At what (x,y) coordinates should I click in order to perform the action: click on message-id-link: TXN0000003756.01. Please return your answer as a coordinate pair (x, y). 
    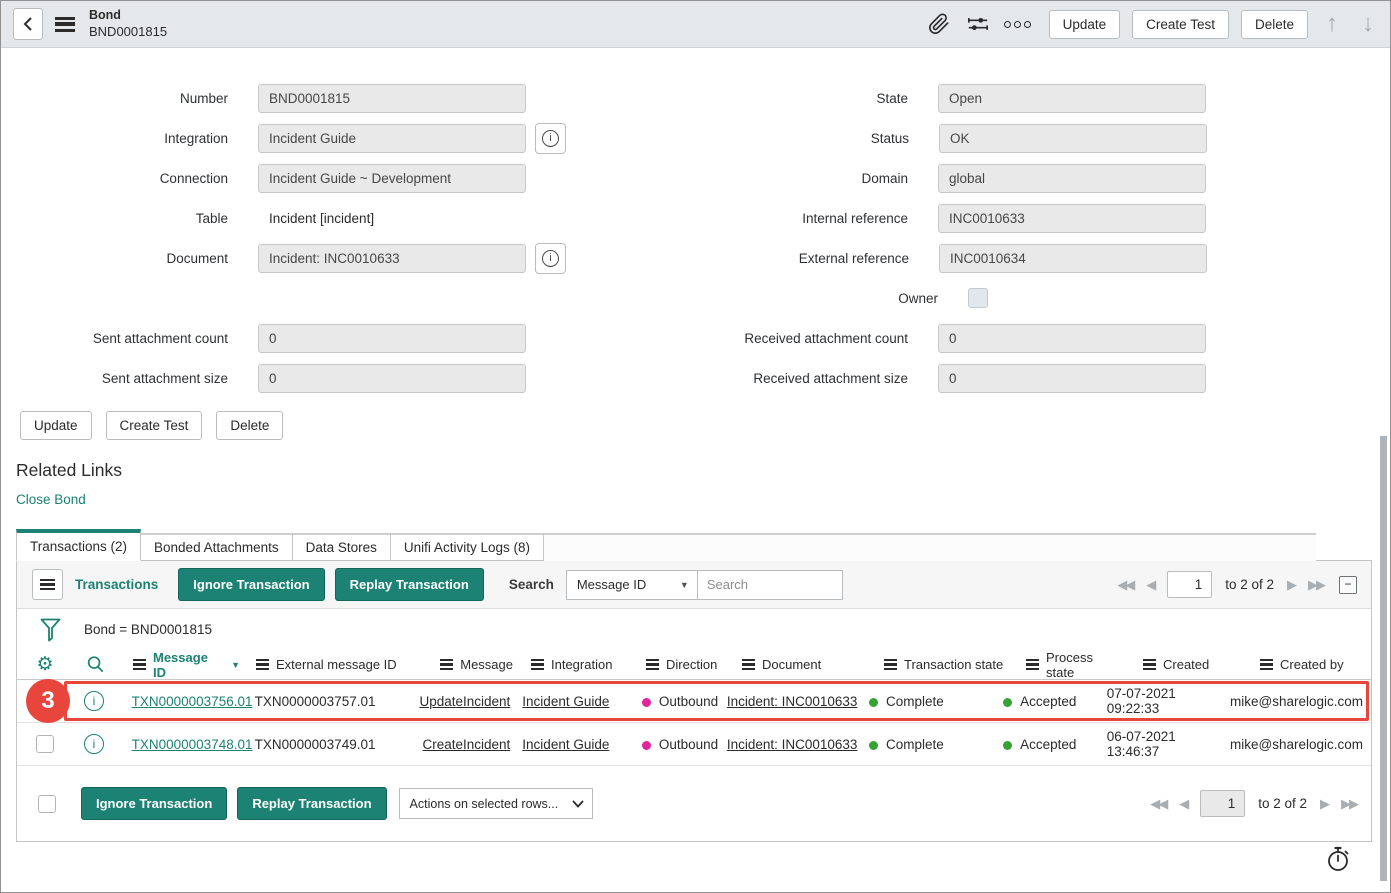
    Looking at the image, I should click on (192, 701).